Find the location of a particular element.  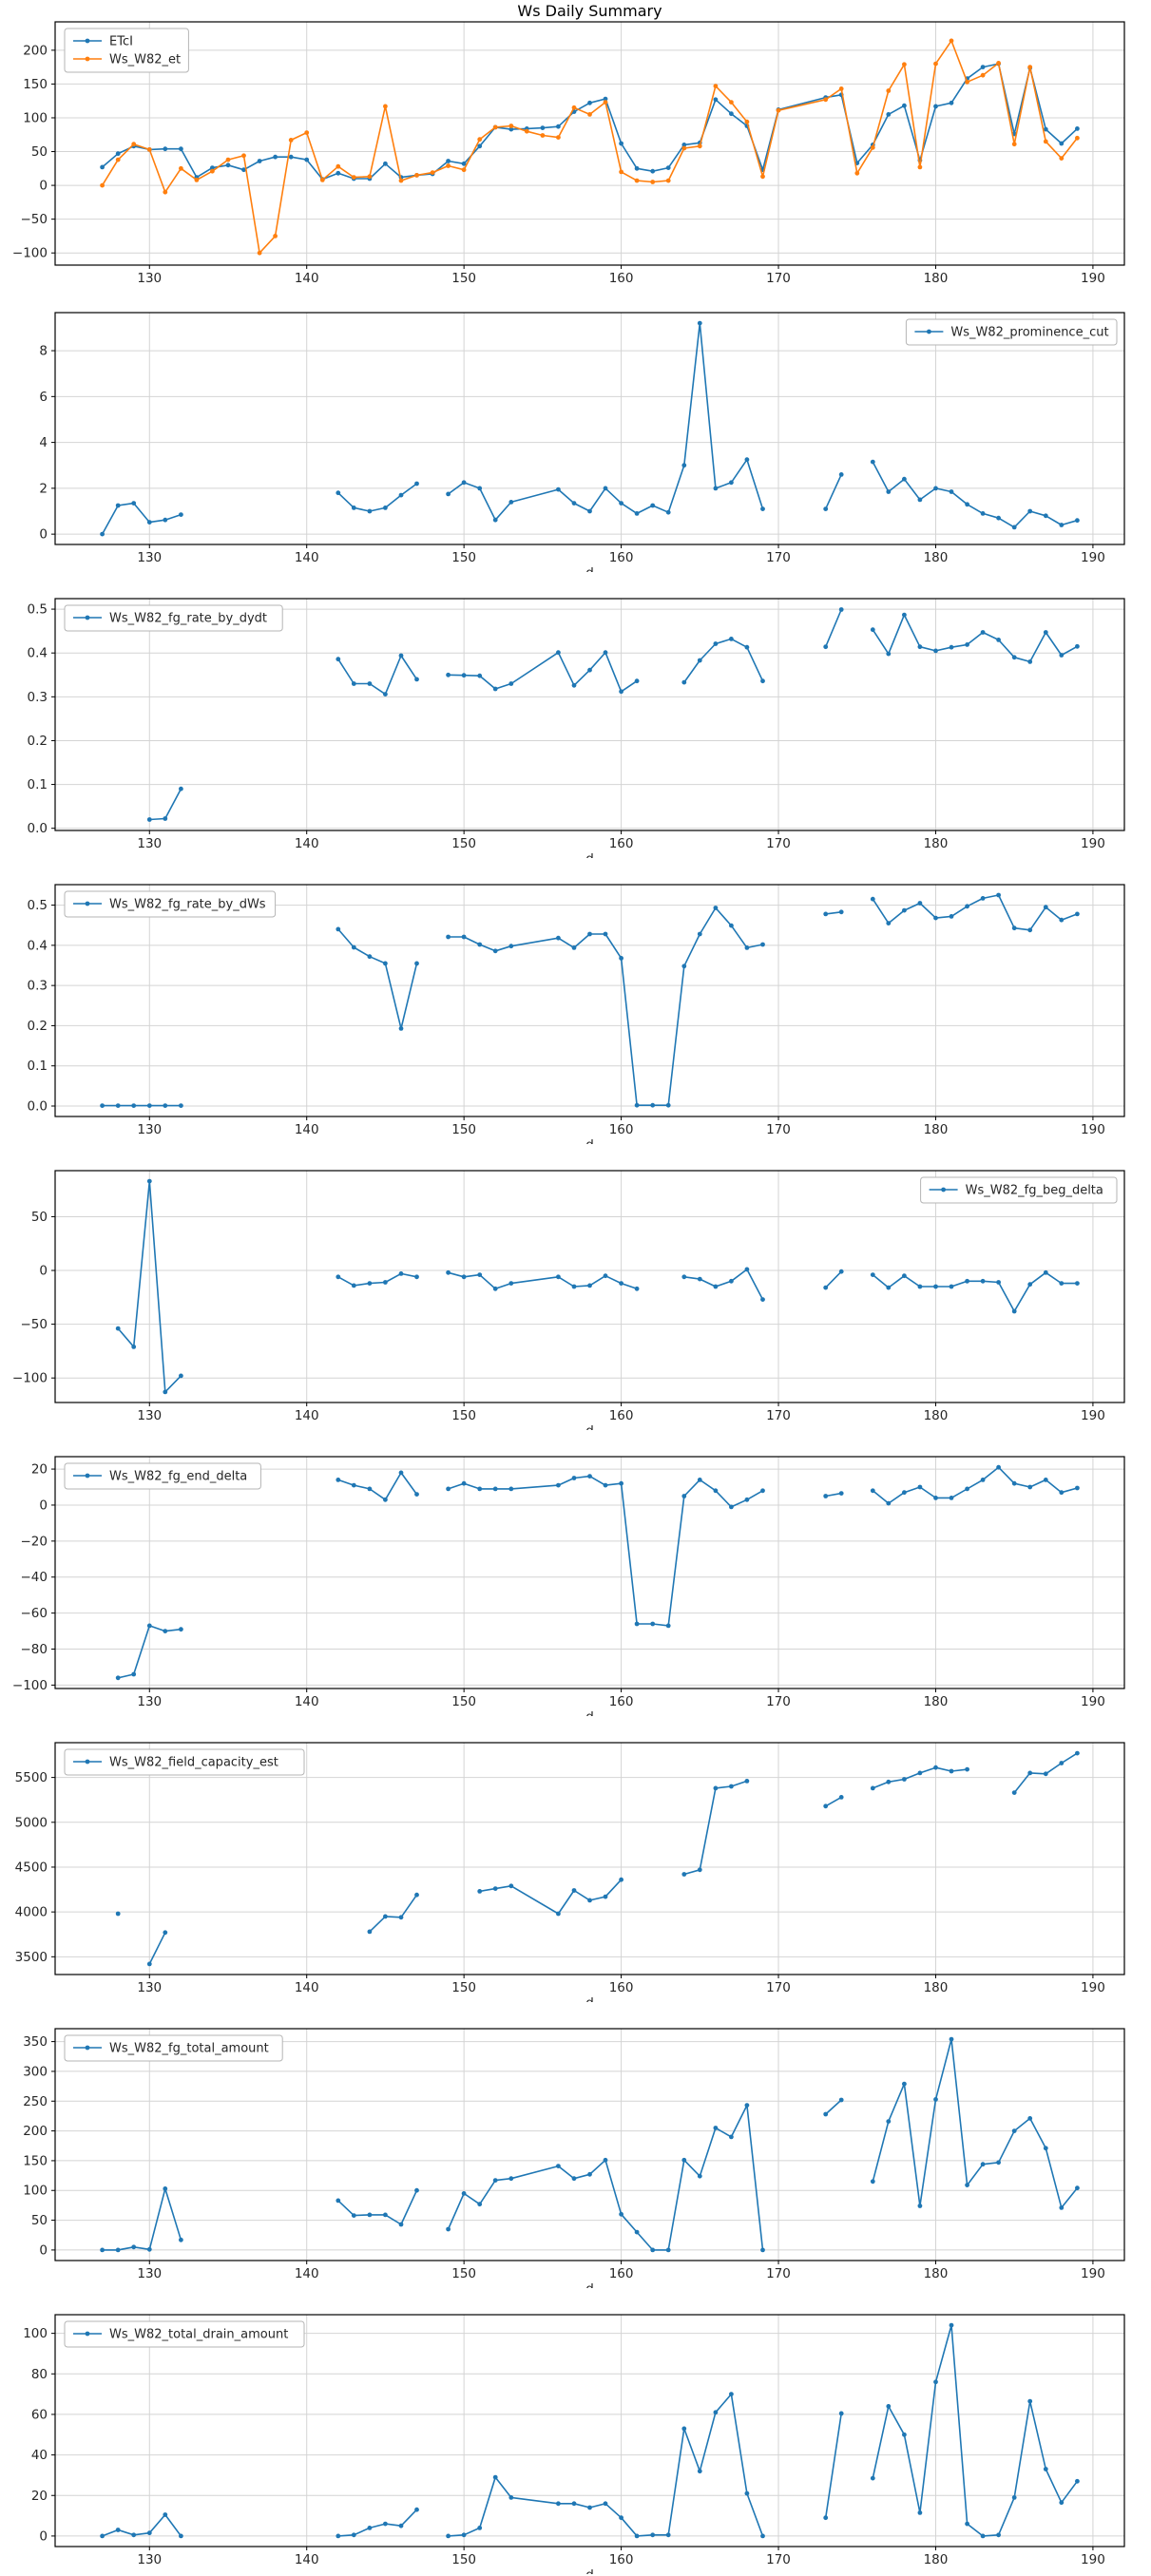

y-tick-label: 0.1 is located at coordinates (38, 784).